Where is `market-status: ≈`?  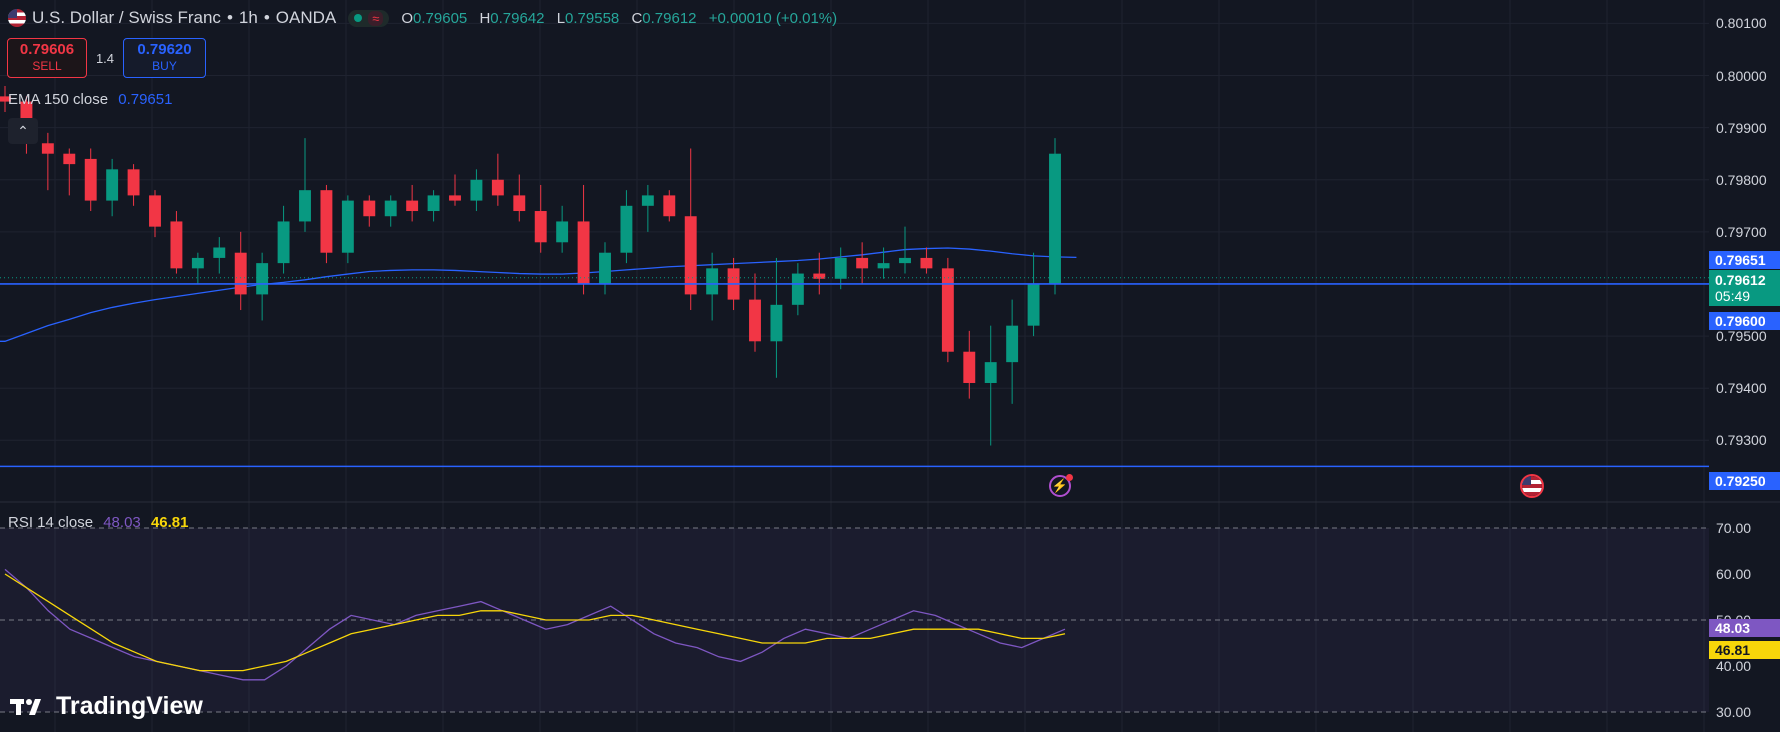 market-status: ≈ is located at coordinates (369, 18).